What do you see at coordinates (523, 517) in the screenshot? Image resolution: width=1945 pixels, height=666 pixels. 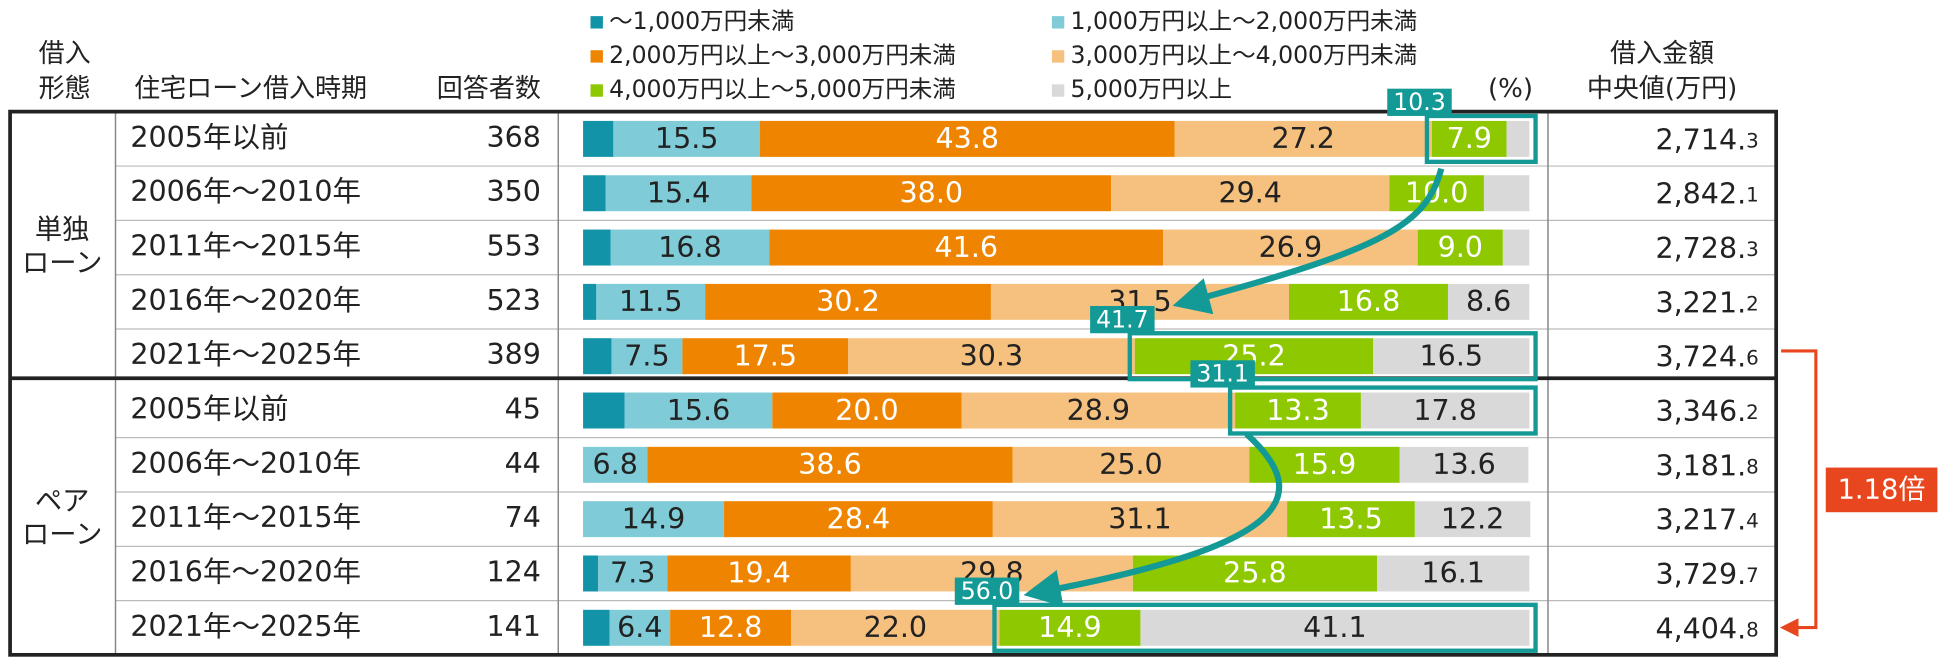 I see `respondent-count: 74` at bounding box center [523, 517].